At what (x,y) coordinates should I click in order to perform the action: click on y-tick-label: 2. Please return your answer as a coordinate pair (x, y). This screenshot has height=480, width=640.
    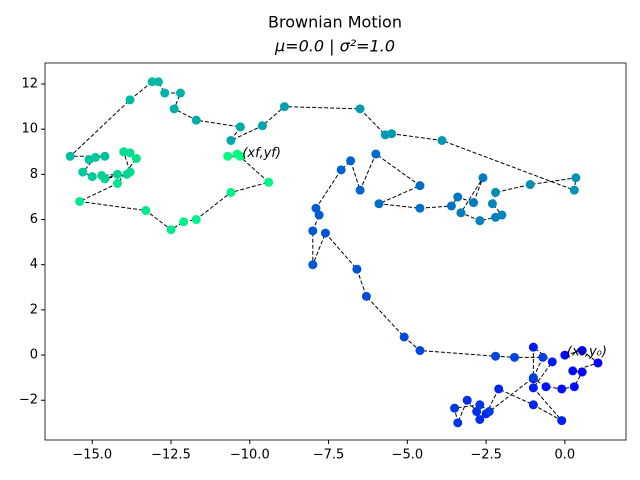
    Looking at the image, I should click on (34, 309).